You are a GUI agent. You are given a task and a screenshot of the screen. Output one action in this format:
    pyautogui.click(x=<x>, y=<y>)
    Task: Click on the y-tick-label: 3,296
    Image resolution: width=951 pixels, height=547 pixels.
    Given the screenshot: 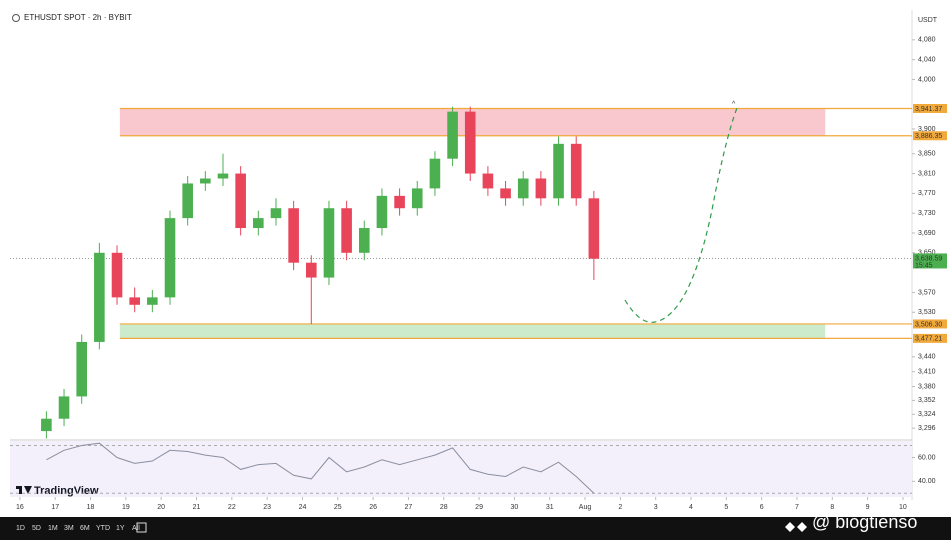 What is the action you would take?
    pyautogui.click(x=927, y=428)
    